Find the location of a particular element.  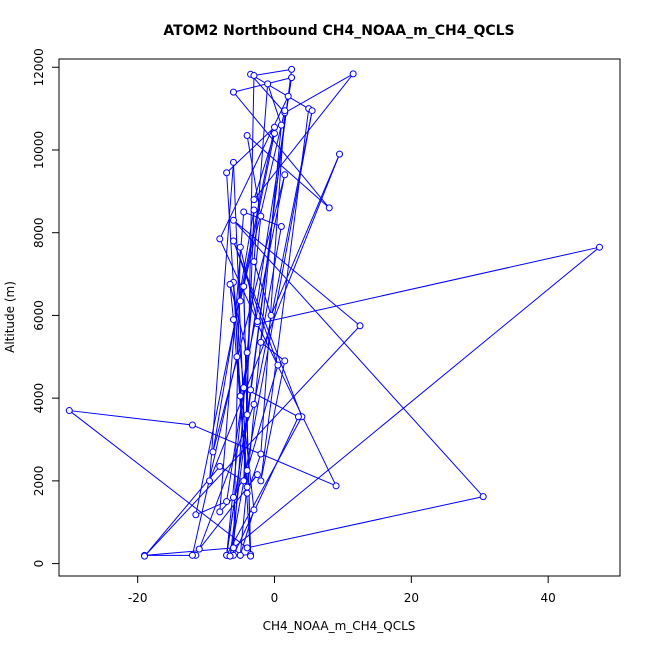

y-axis: 0 2000 4000 6000 8000 10000 12000 is located at coordinates (46, 307).